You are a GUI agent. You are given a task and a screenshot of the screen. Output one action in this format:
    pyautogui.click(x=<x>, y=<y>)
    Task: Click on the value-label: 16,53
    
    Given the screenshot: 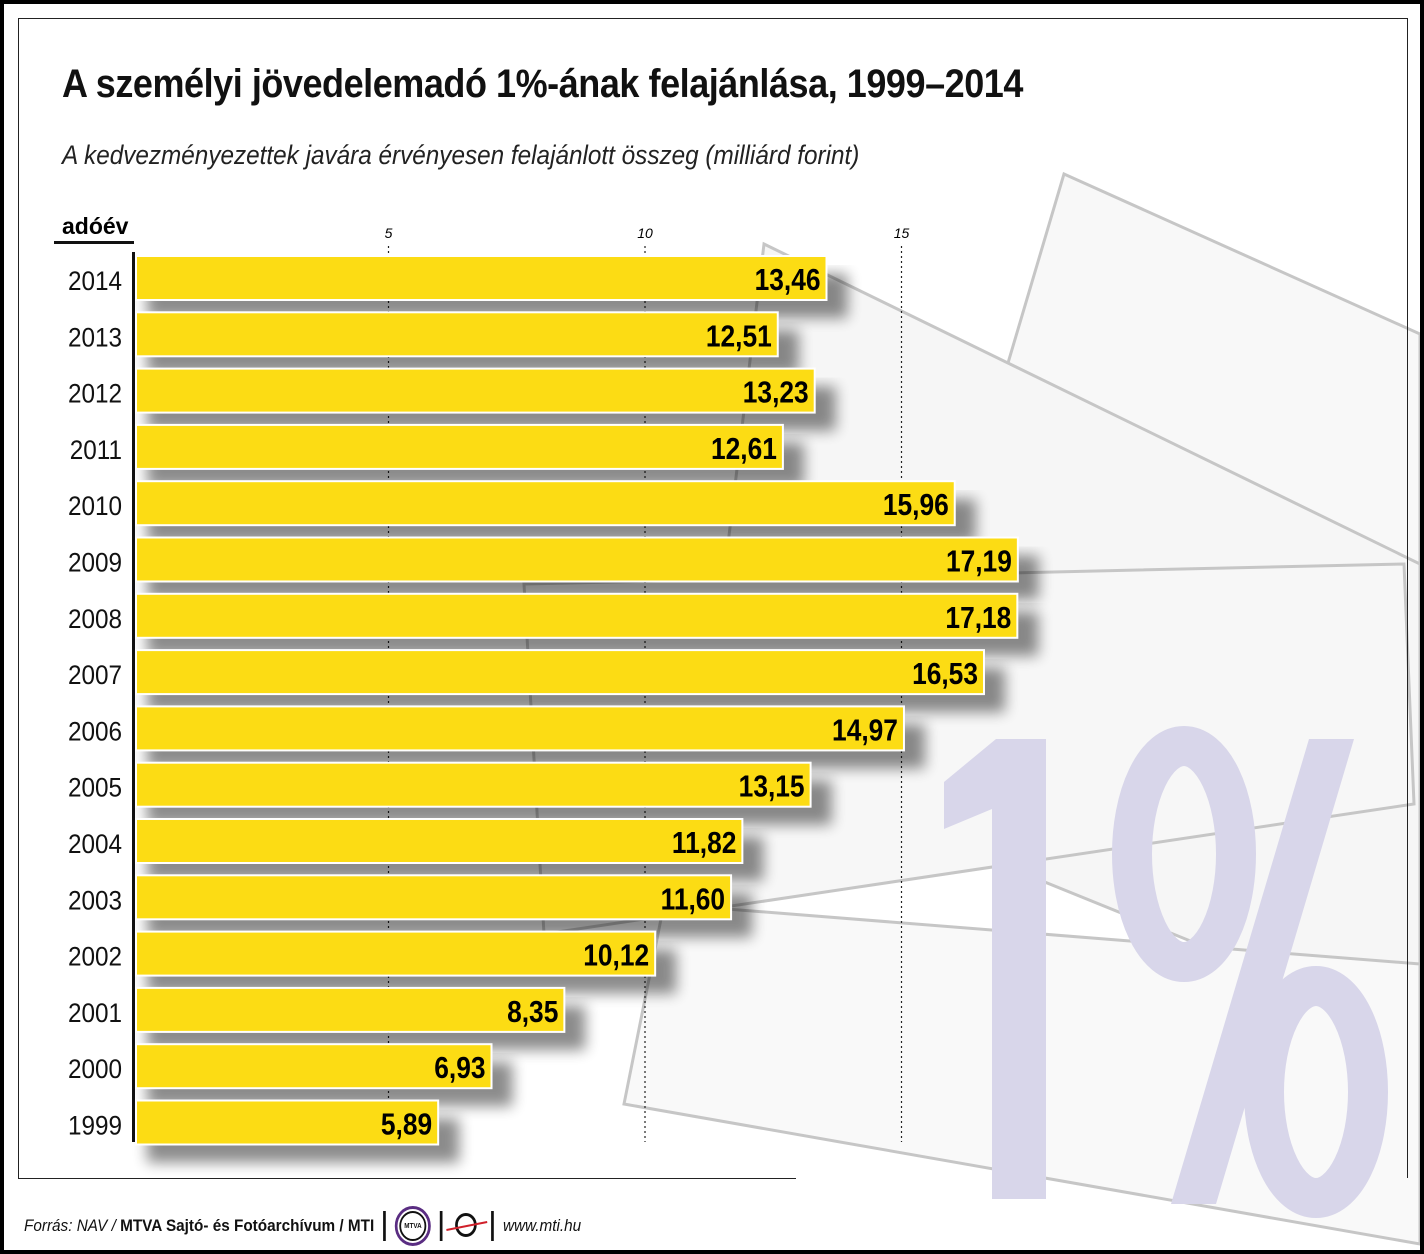 What is the action you would take?
    pyautogui.click(x=945, y=674)
    